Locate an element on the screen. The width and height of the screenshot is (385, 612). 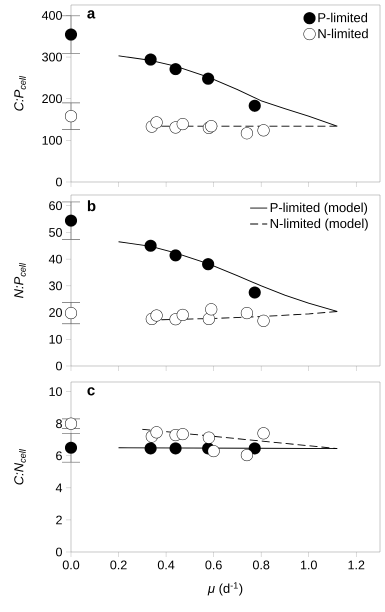
x-tick-label: 1.2 is located at coordinates (356, 565).